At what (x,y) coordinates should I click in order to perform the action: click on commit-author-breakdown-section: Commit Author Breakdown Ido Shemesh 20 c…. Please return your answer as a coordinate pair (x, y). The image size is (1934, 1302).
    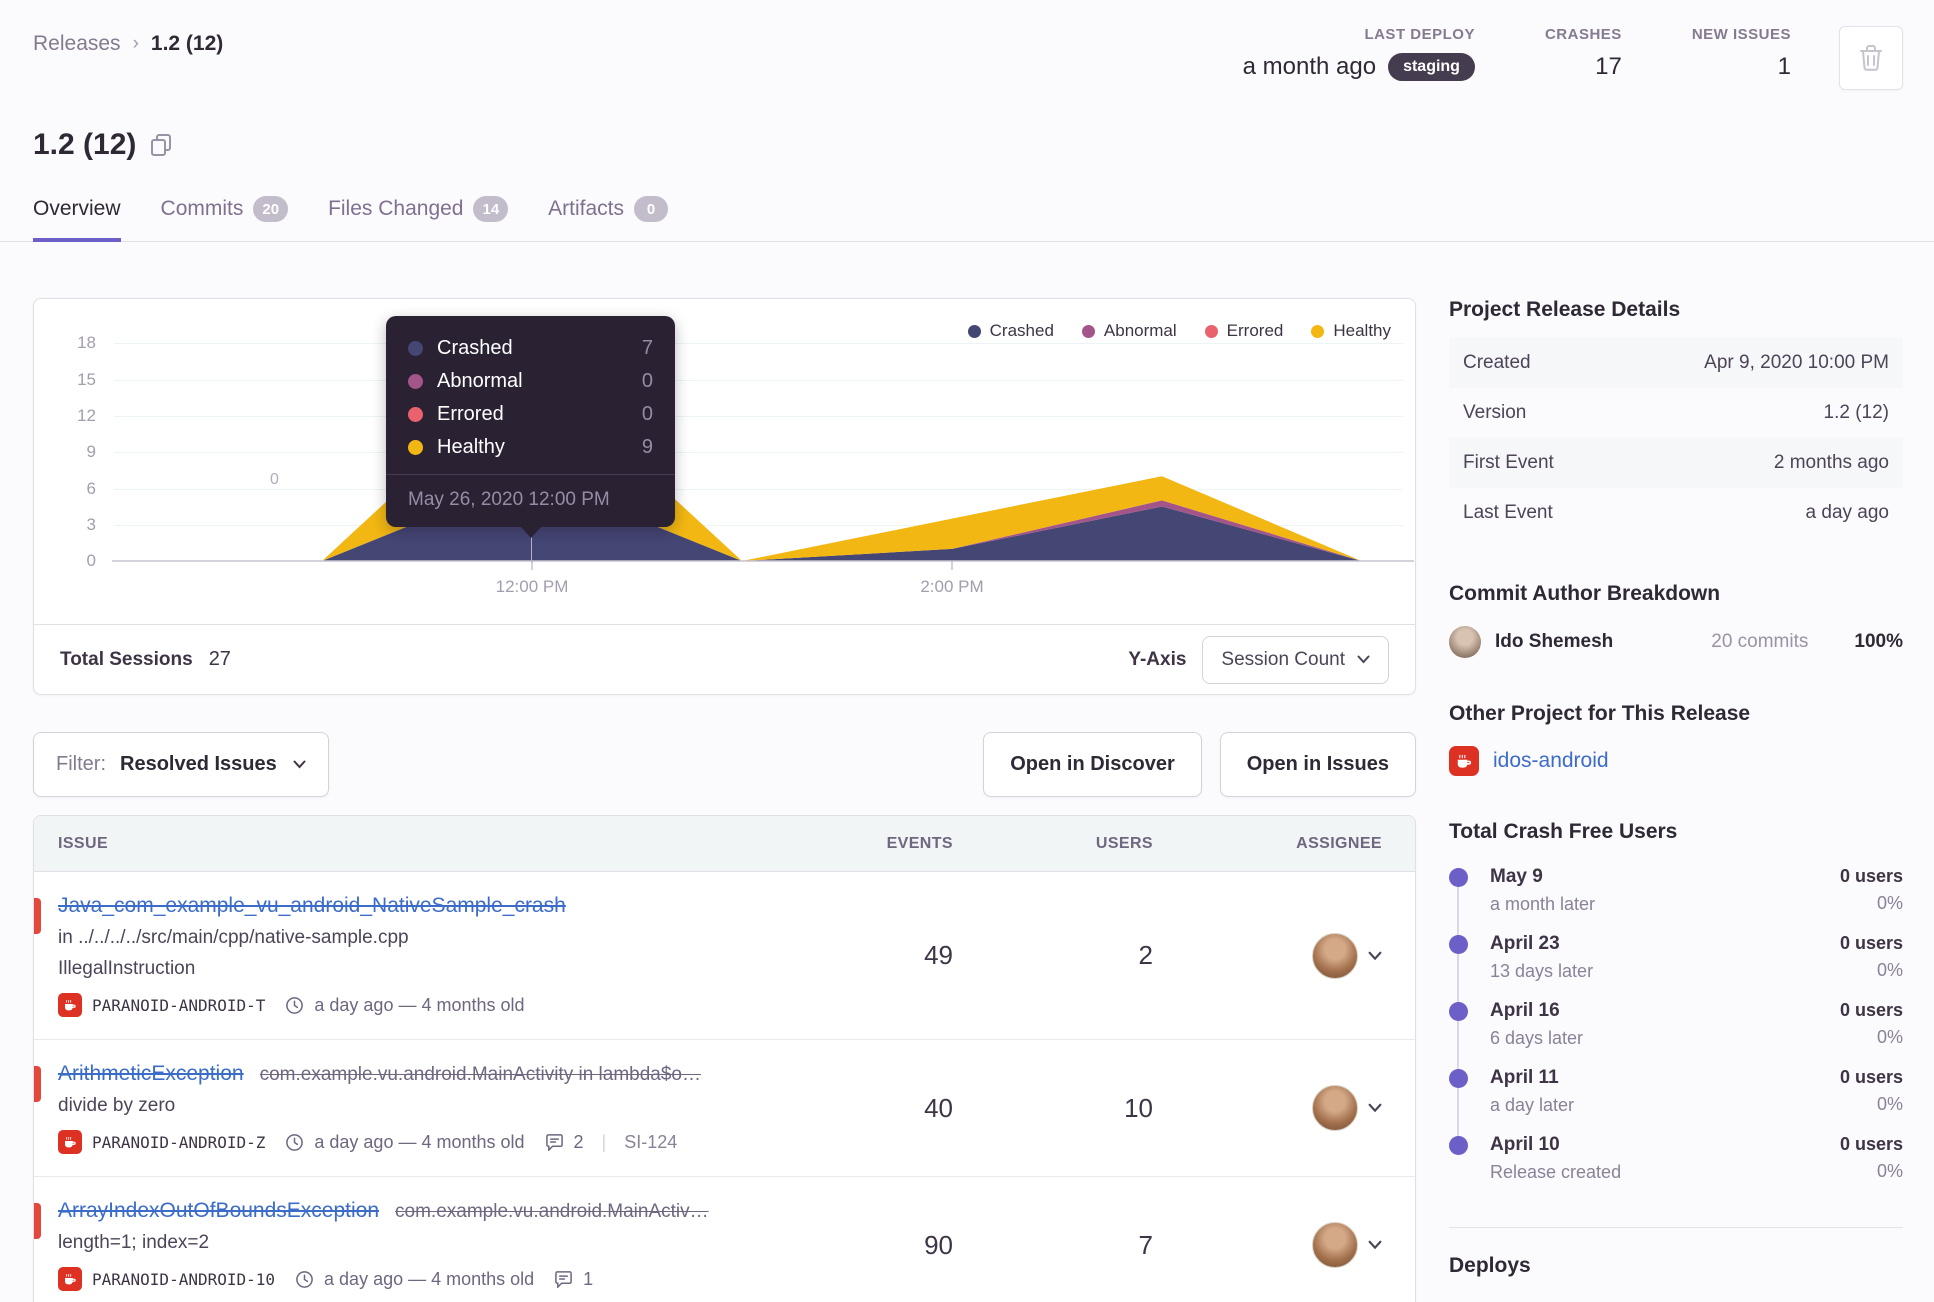
    Looking at the image, I should click on (1676, 620).